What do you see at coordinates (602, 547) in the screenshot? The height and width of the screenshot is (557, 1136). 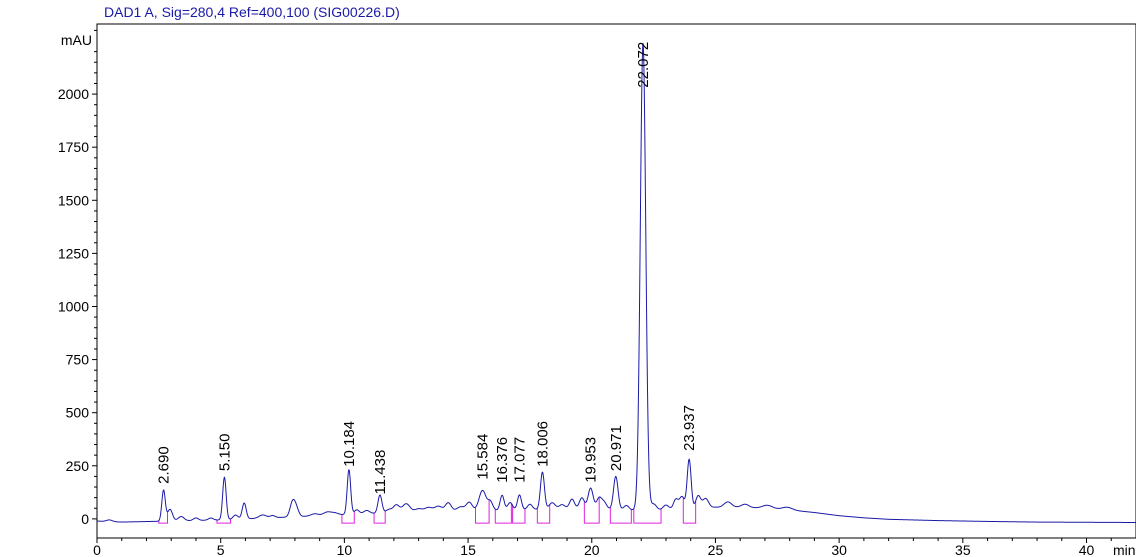 I see `x-axis: 0 5 10 15 20 25 30 35 40` at bounding box center [602, 547].